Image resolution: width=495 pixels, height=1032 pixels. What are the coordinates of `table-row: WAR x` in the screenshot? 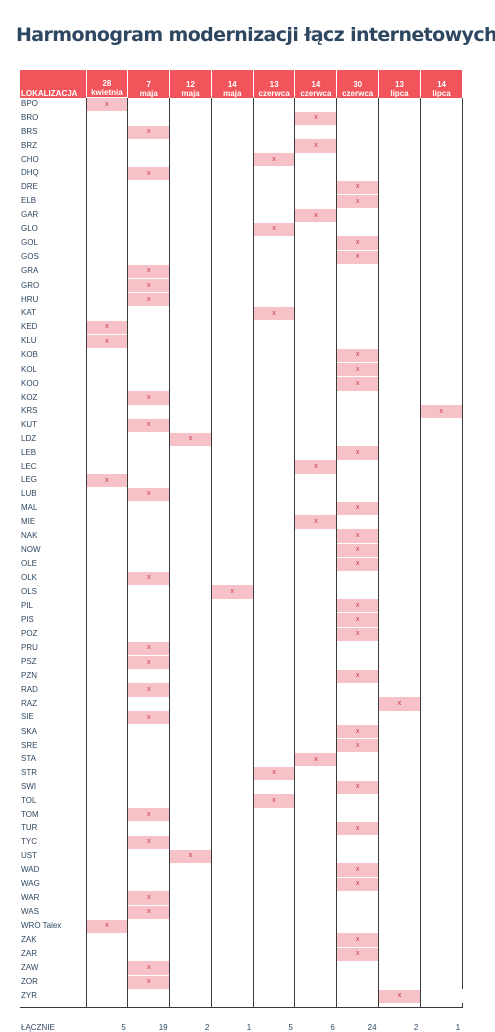 It's located at (241, 898).